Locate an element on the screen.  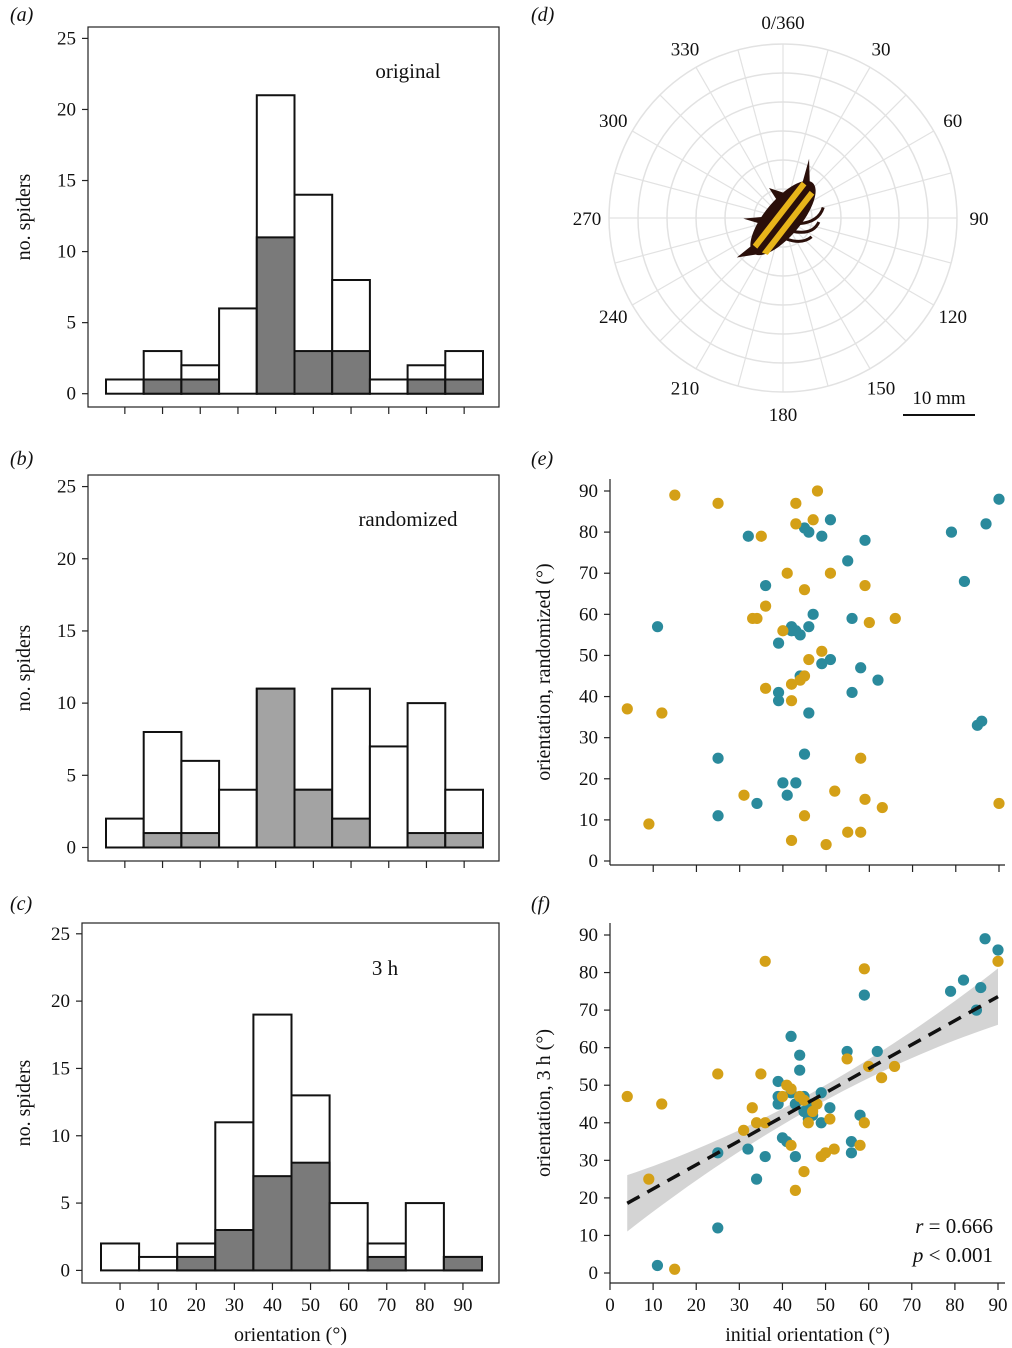
panel-annotation: randomized is located at coordinates (408, 519).